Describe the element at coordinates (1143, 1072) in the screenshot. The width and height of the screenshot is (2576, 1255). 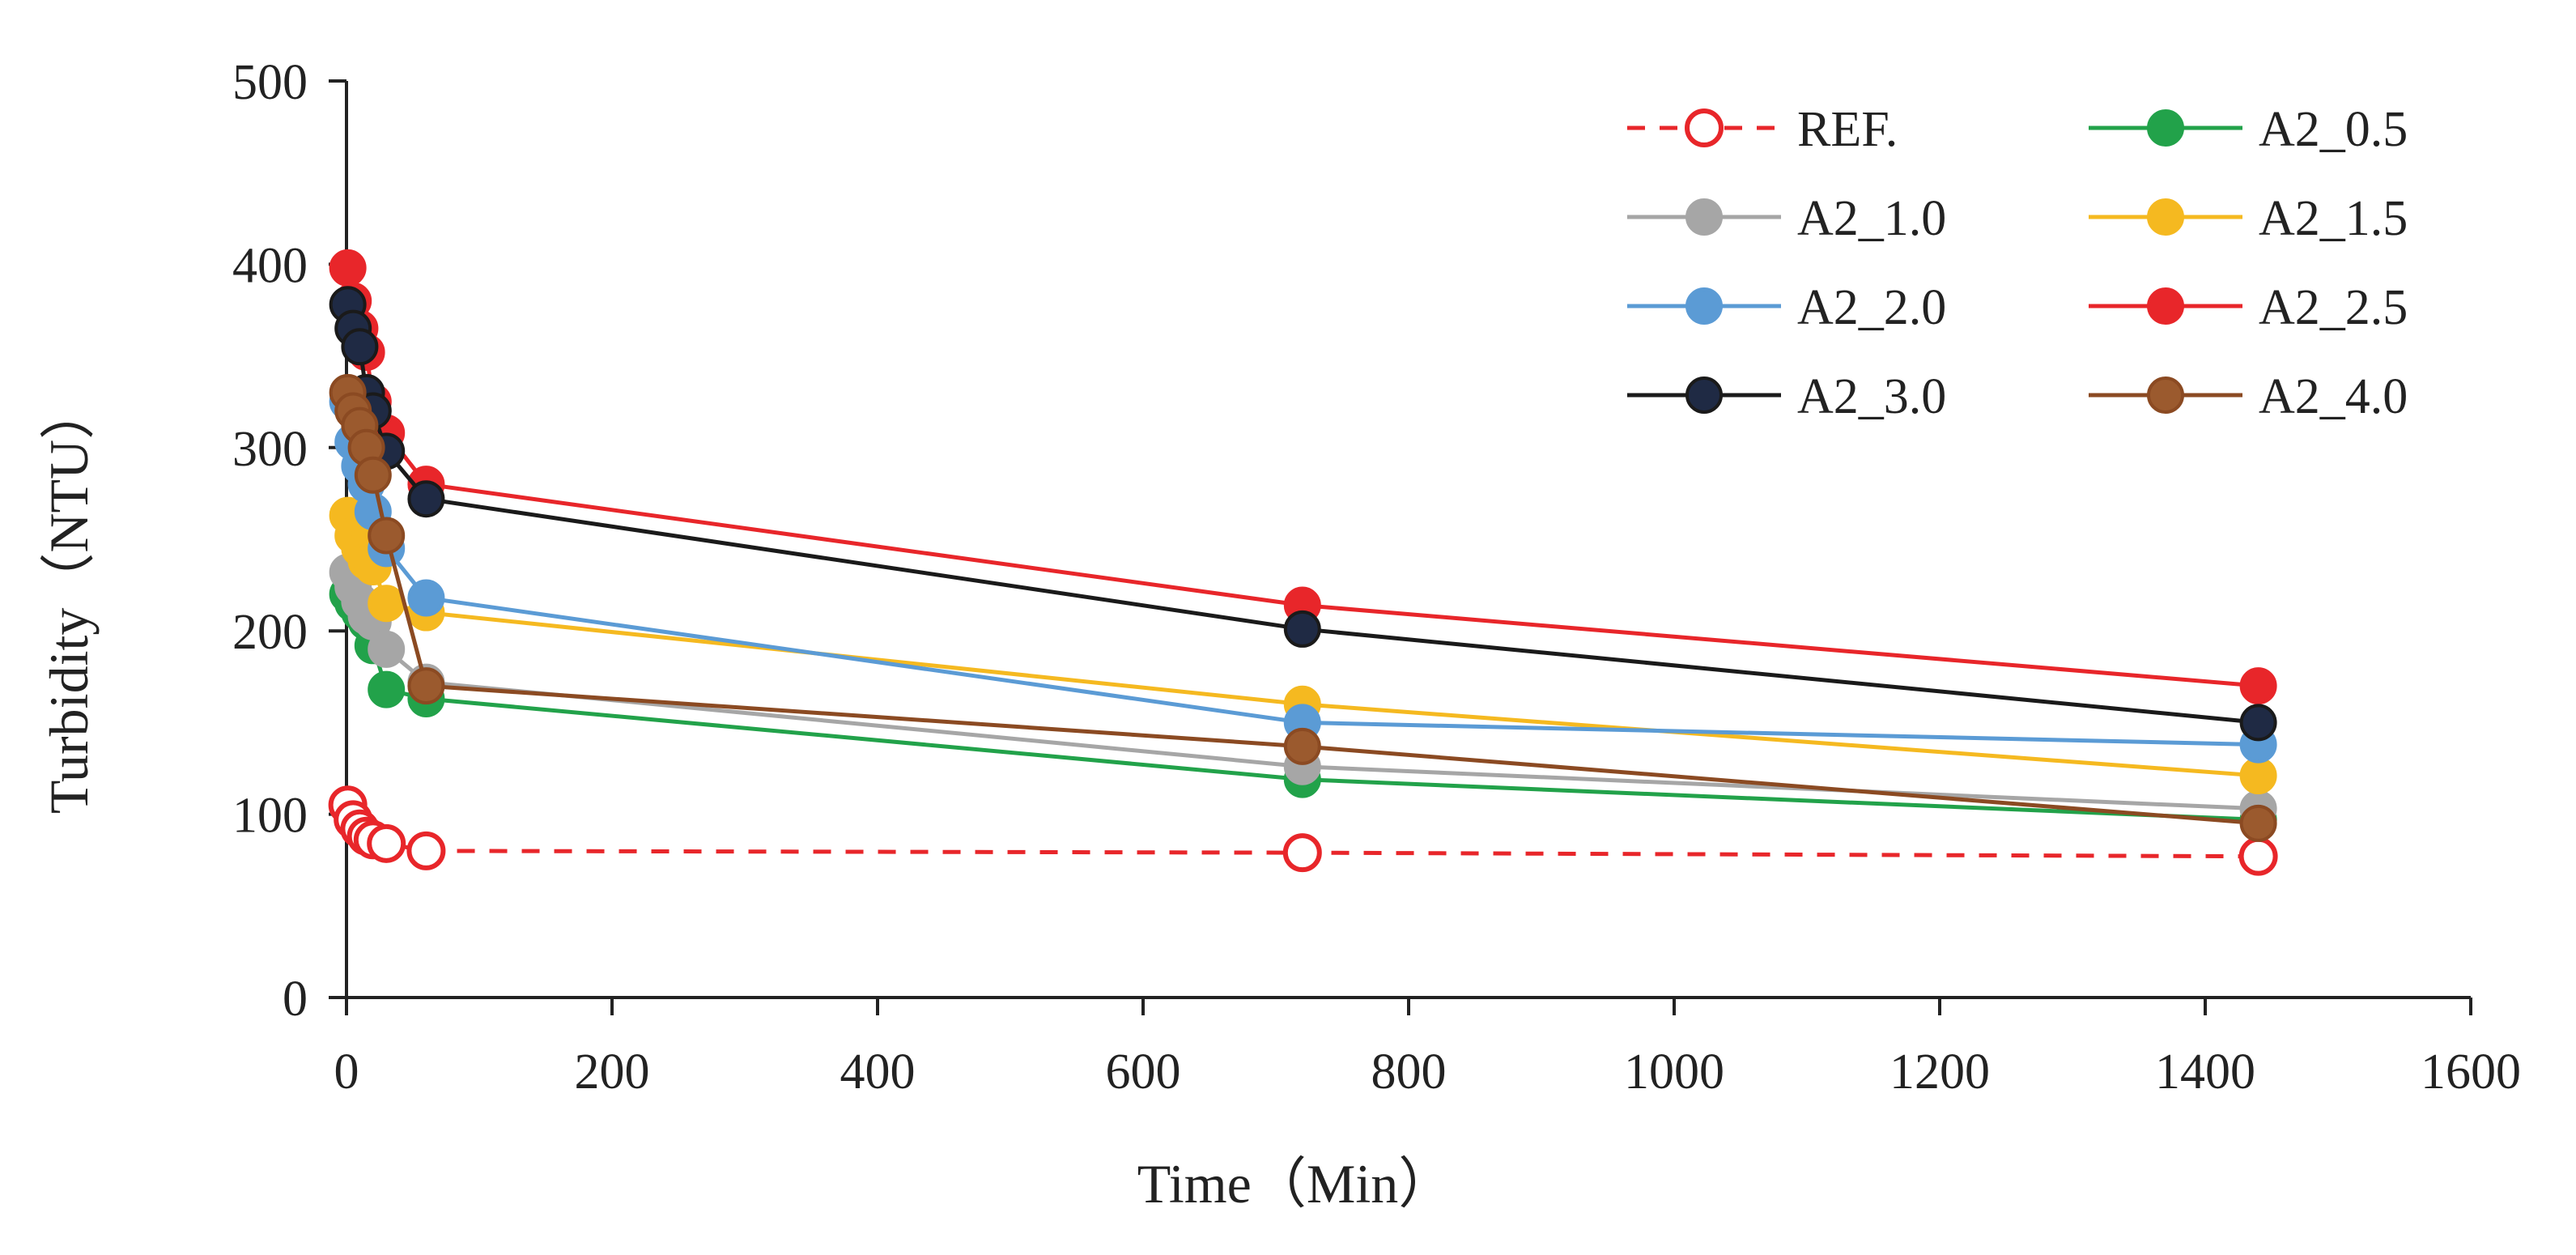
I see `x-tick-label: 600` at that location.